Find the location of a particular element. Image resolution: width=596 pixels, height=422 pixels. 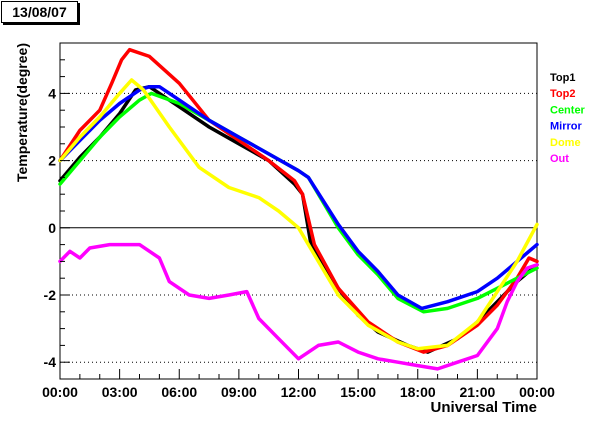

x-tick-label: 21:00 is located at coordinates (477, 392).